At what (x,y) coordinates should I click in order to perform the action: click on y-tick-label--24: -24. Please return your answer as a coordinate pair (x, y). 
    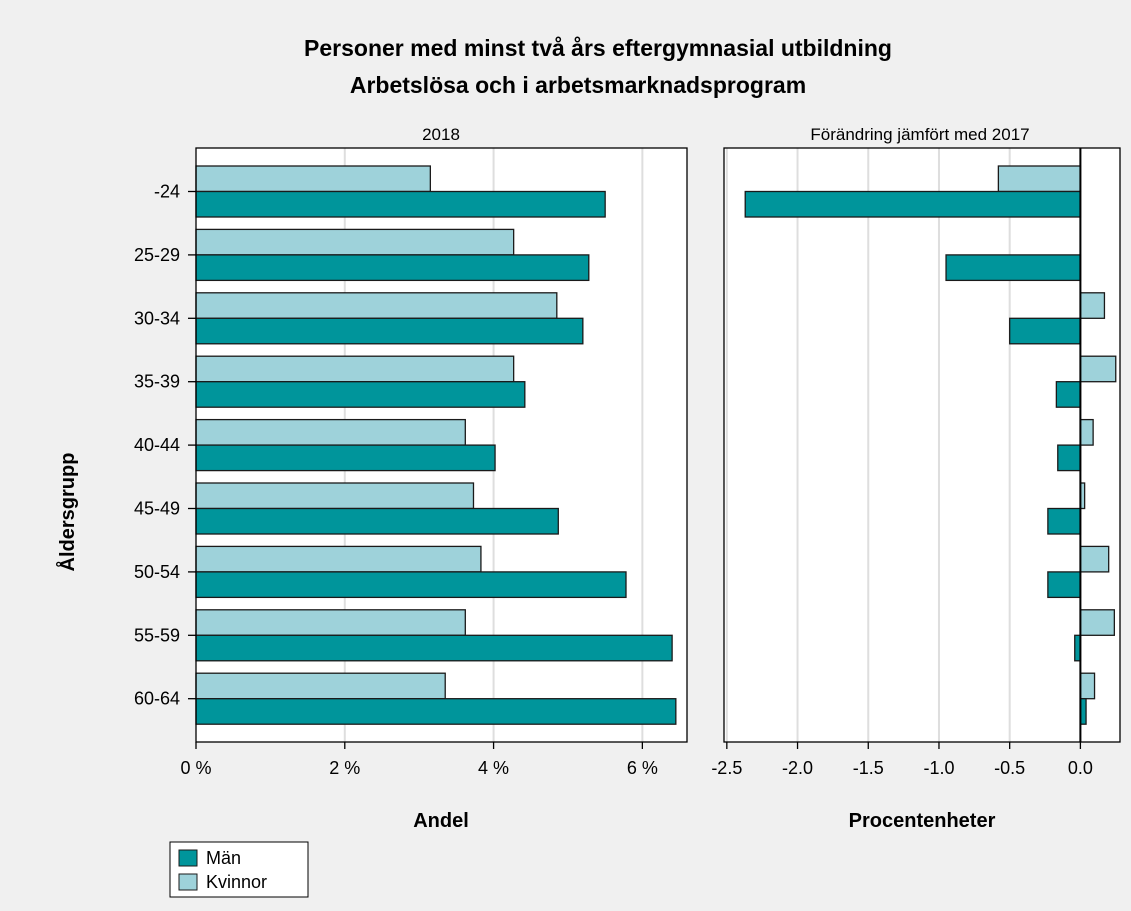
    Looking at the image, I should click on (167, 192).